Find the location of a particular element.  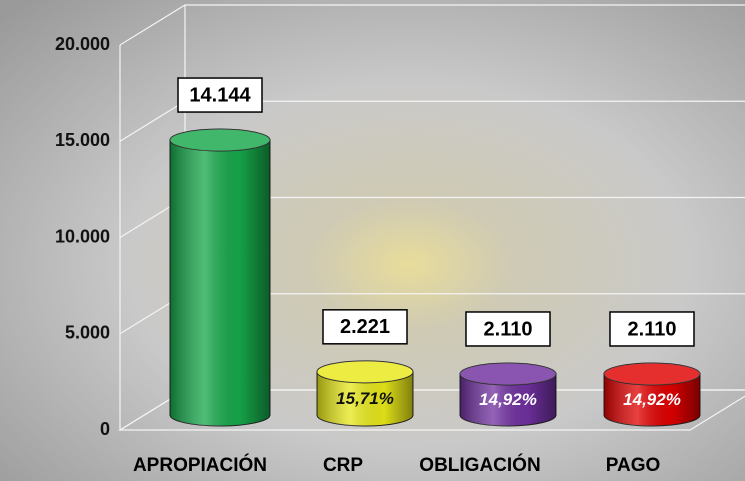

x-tick-label: OBLIGACIÓN is located at coordinates (479, 465).